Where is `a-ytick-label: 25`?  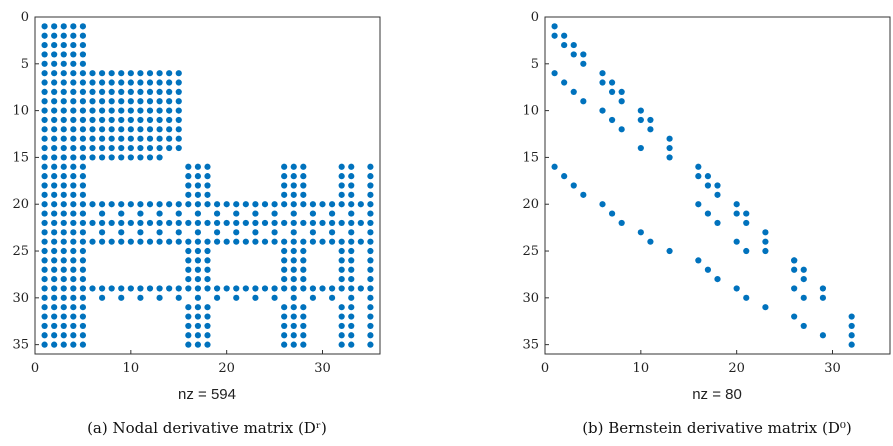
a-ytick-label: 25 is located at coordinates (20, 251).